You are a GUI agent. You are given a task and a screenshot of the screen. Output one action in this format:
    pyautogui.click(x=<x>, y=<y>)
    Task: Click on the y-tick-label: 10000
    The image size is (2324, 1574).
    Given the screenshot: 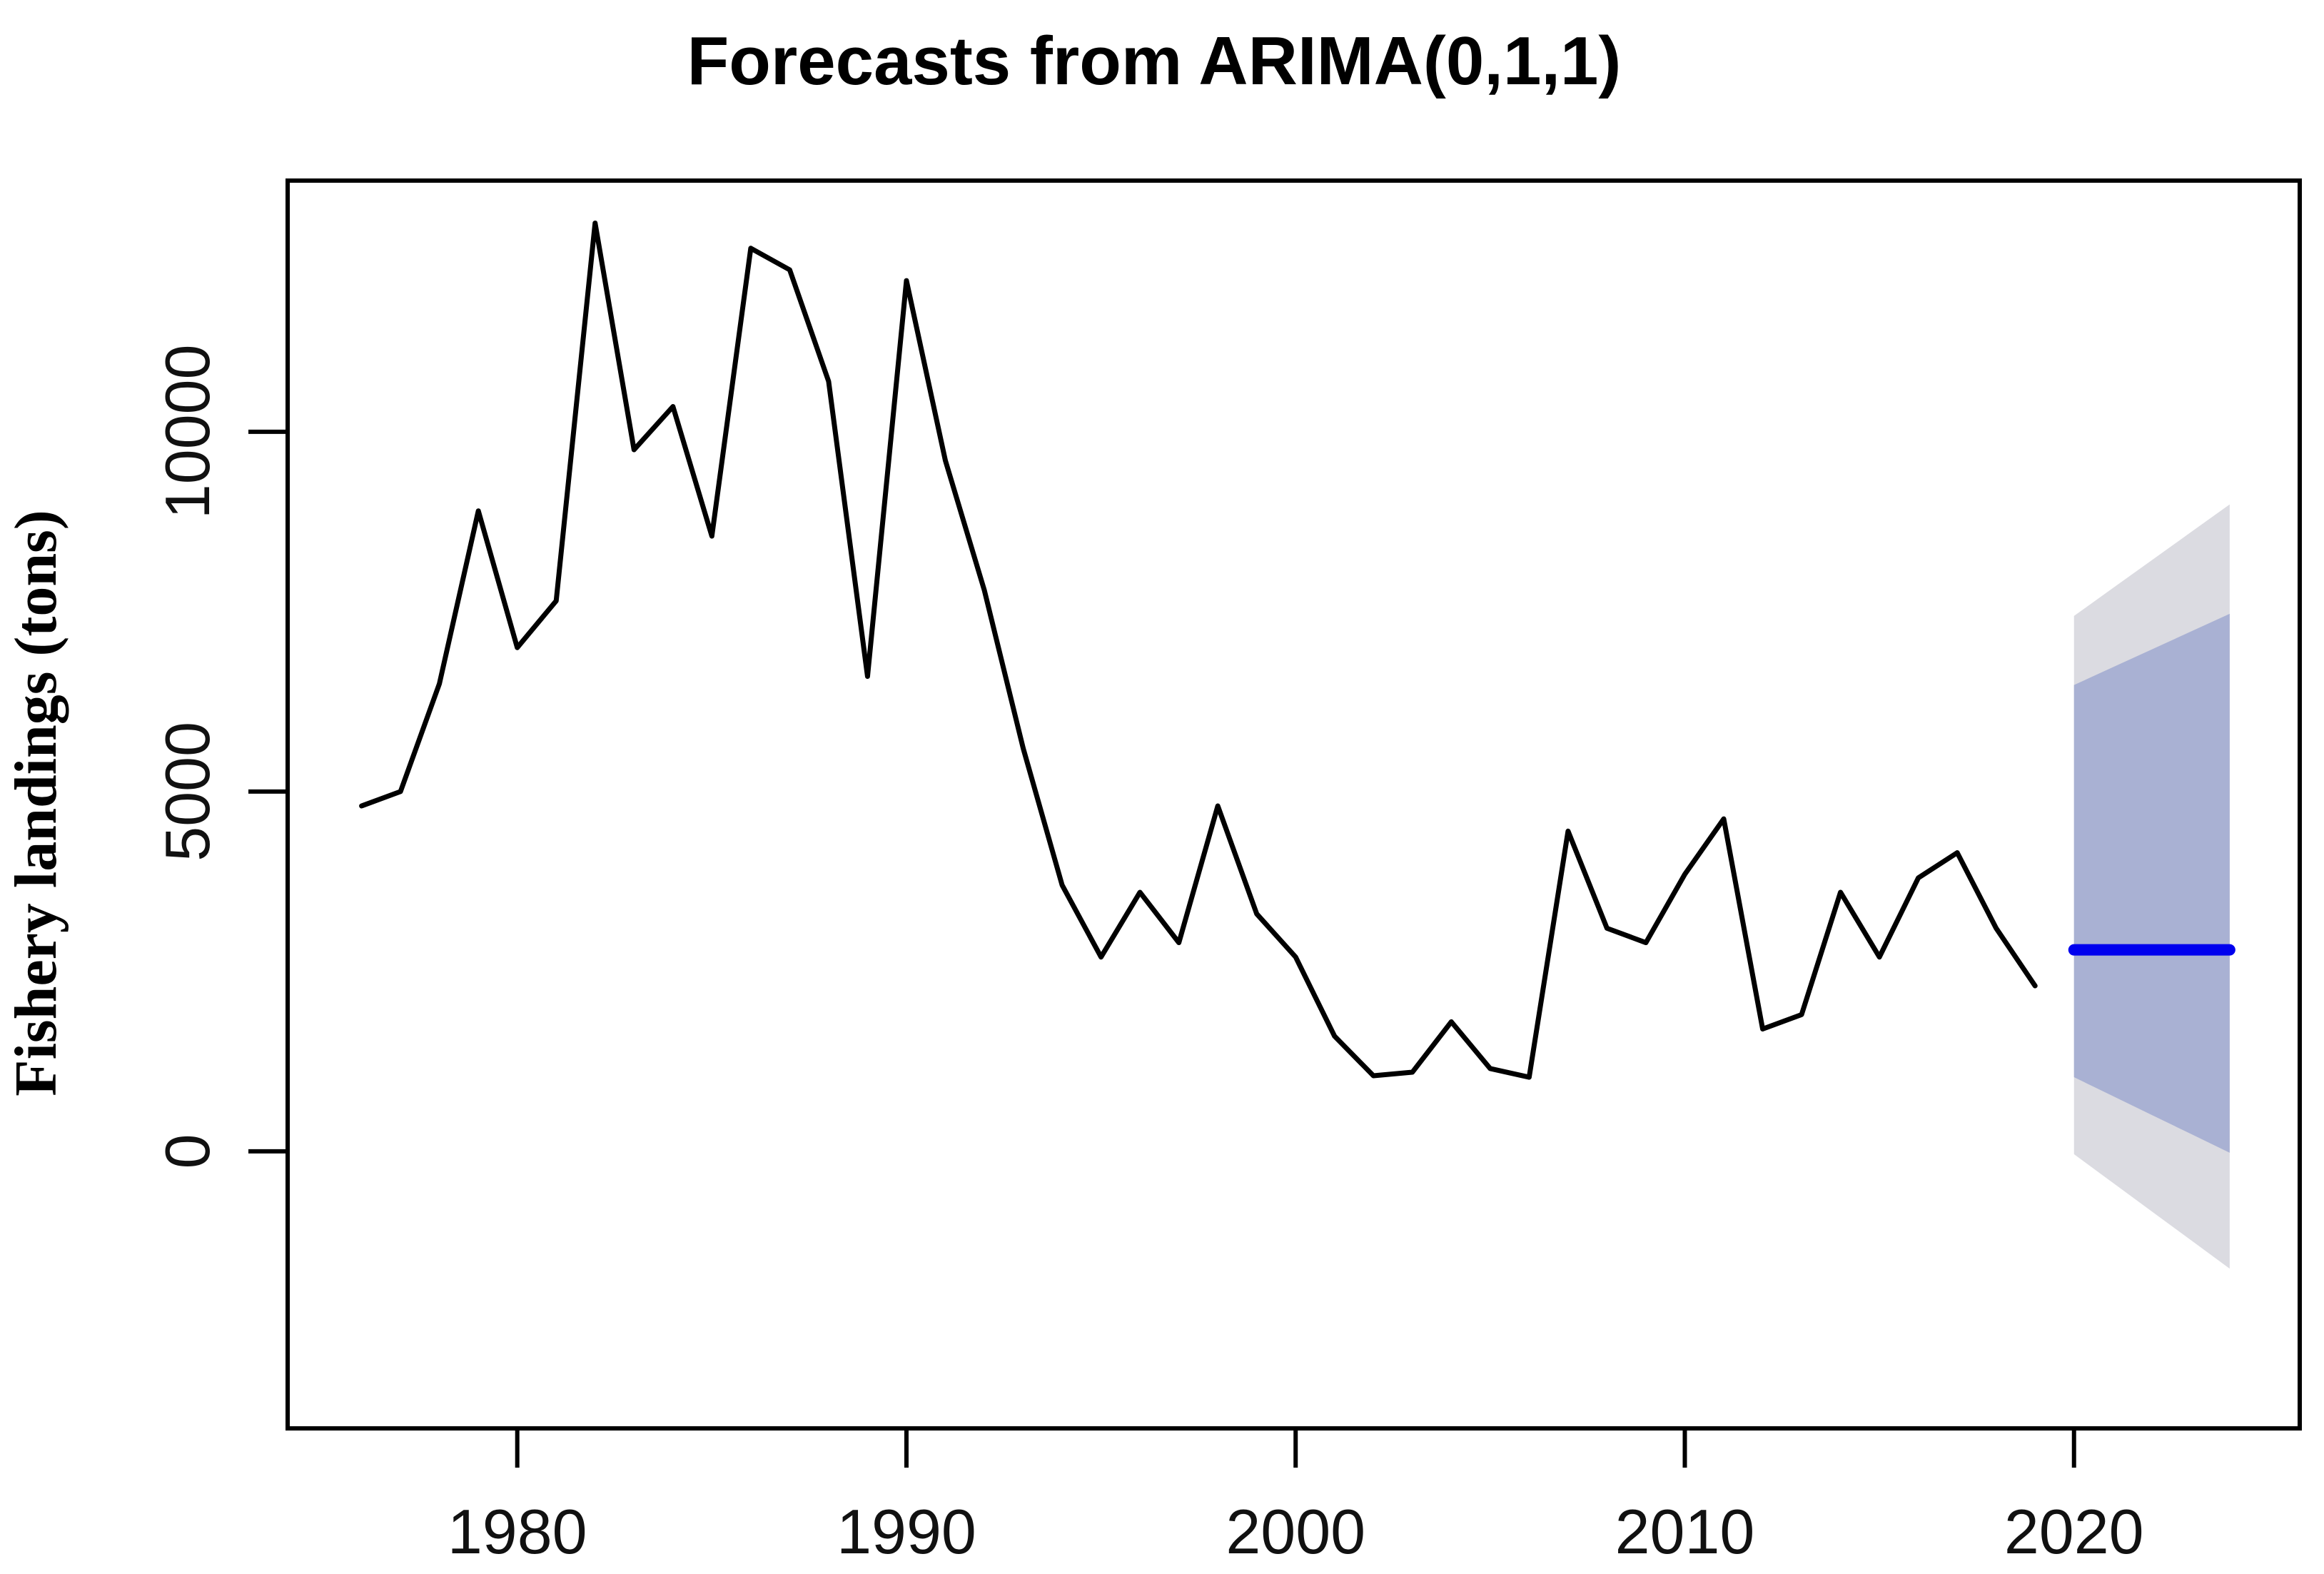 What is the action you would take?
    pyautogui.click(x=188, y=432)
    